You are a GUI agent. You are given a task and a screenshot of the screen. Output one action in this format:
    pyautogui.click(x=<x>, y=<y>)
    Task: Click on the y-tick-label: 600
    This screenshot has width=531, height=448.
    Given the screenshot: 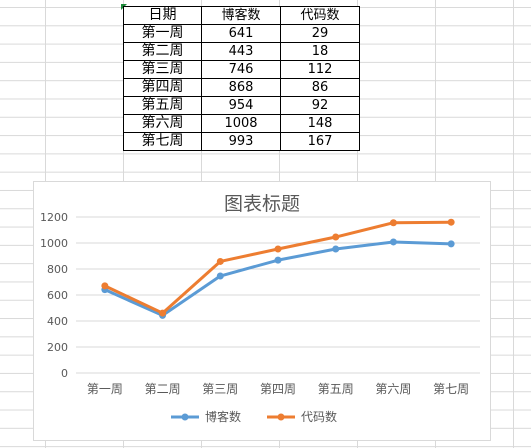 What is the action you would take?
    pyautogui.click(x=57, y=295)
    